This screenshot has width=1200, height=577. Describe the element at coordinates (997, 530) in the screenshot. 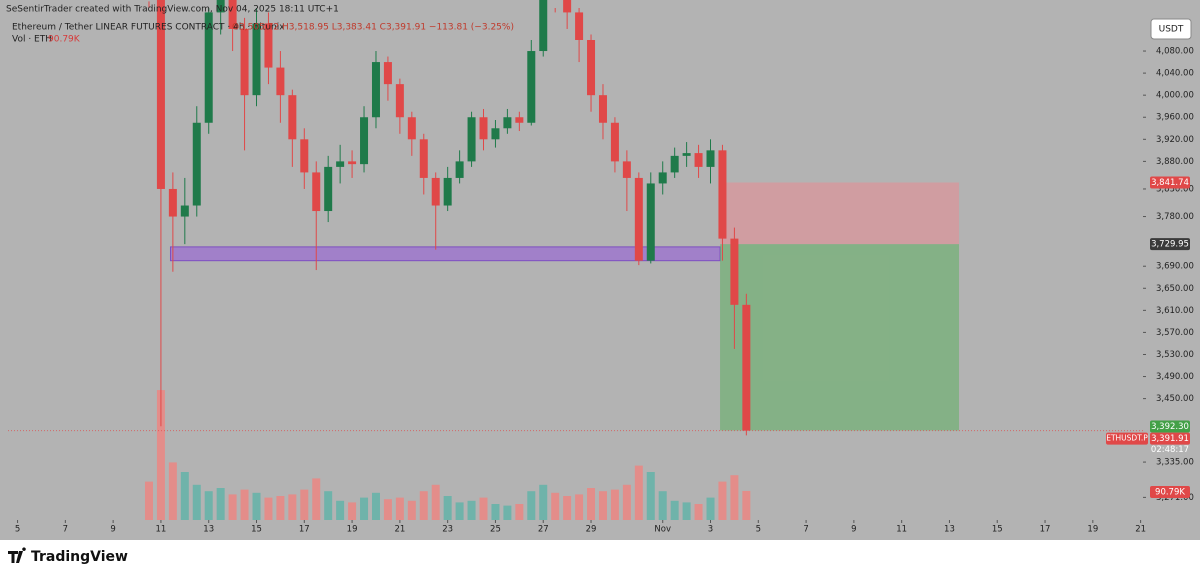

I see `x-tick-label: 15` at that location.